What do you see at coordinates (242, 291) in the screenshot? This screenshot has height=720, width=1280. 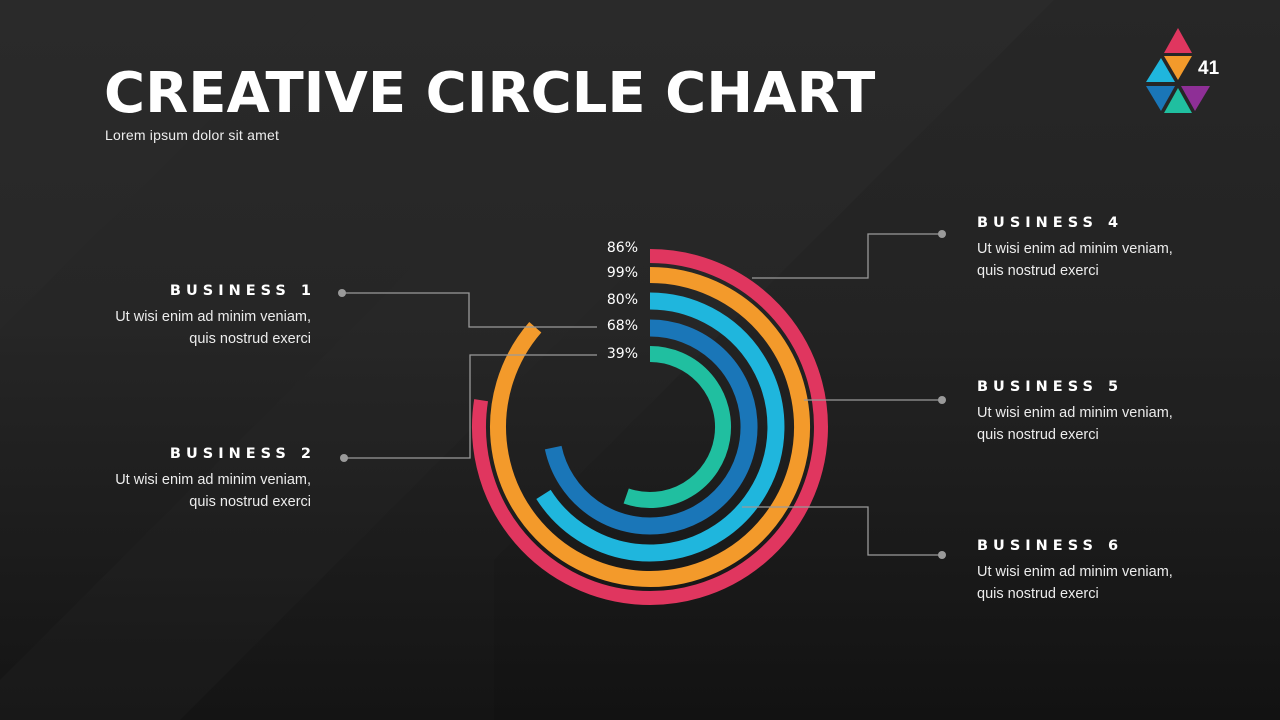 I see `business-1-title: BUSINESS 1` at bounding box center [242, 291].